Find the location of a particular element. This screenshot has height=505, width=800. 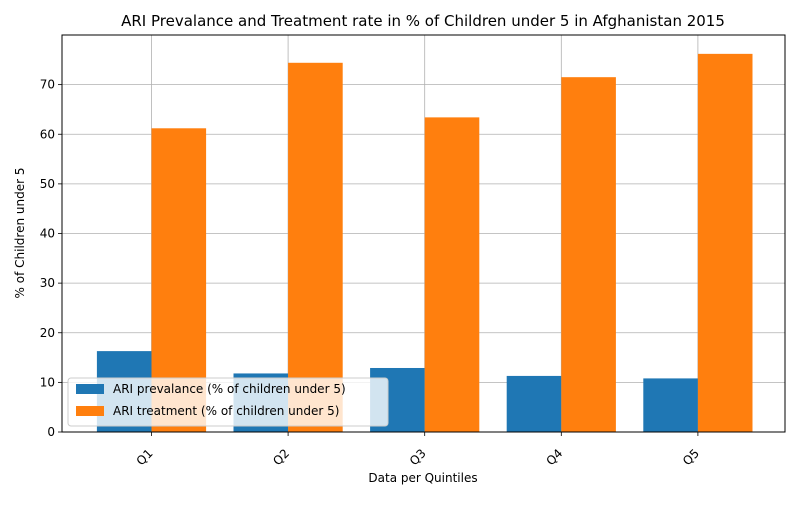

legend-box is located at coordinates (228, 402).